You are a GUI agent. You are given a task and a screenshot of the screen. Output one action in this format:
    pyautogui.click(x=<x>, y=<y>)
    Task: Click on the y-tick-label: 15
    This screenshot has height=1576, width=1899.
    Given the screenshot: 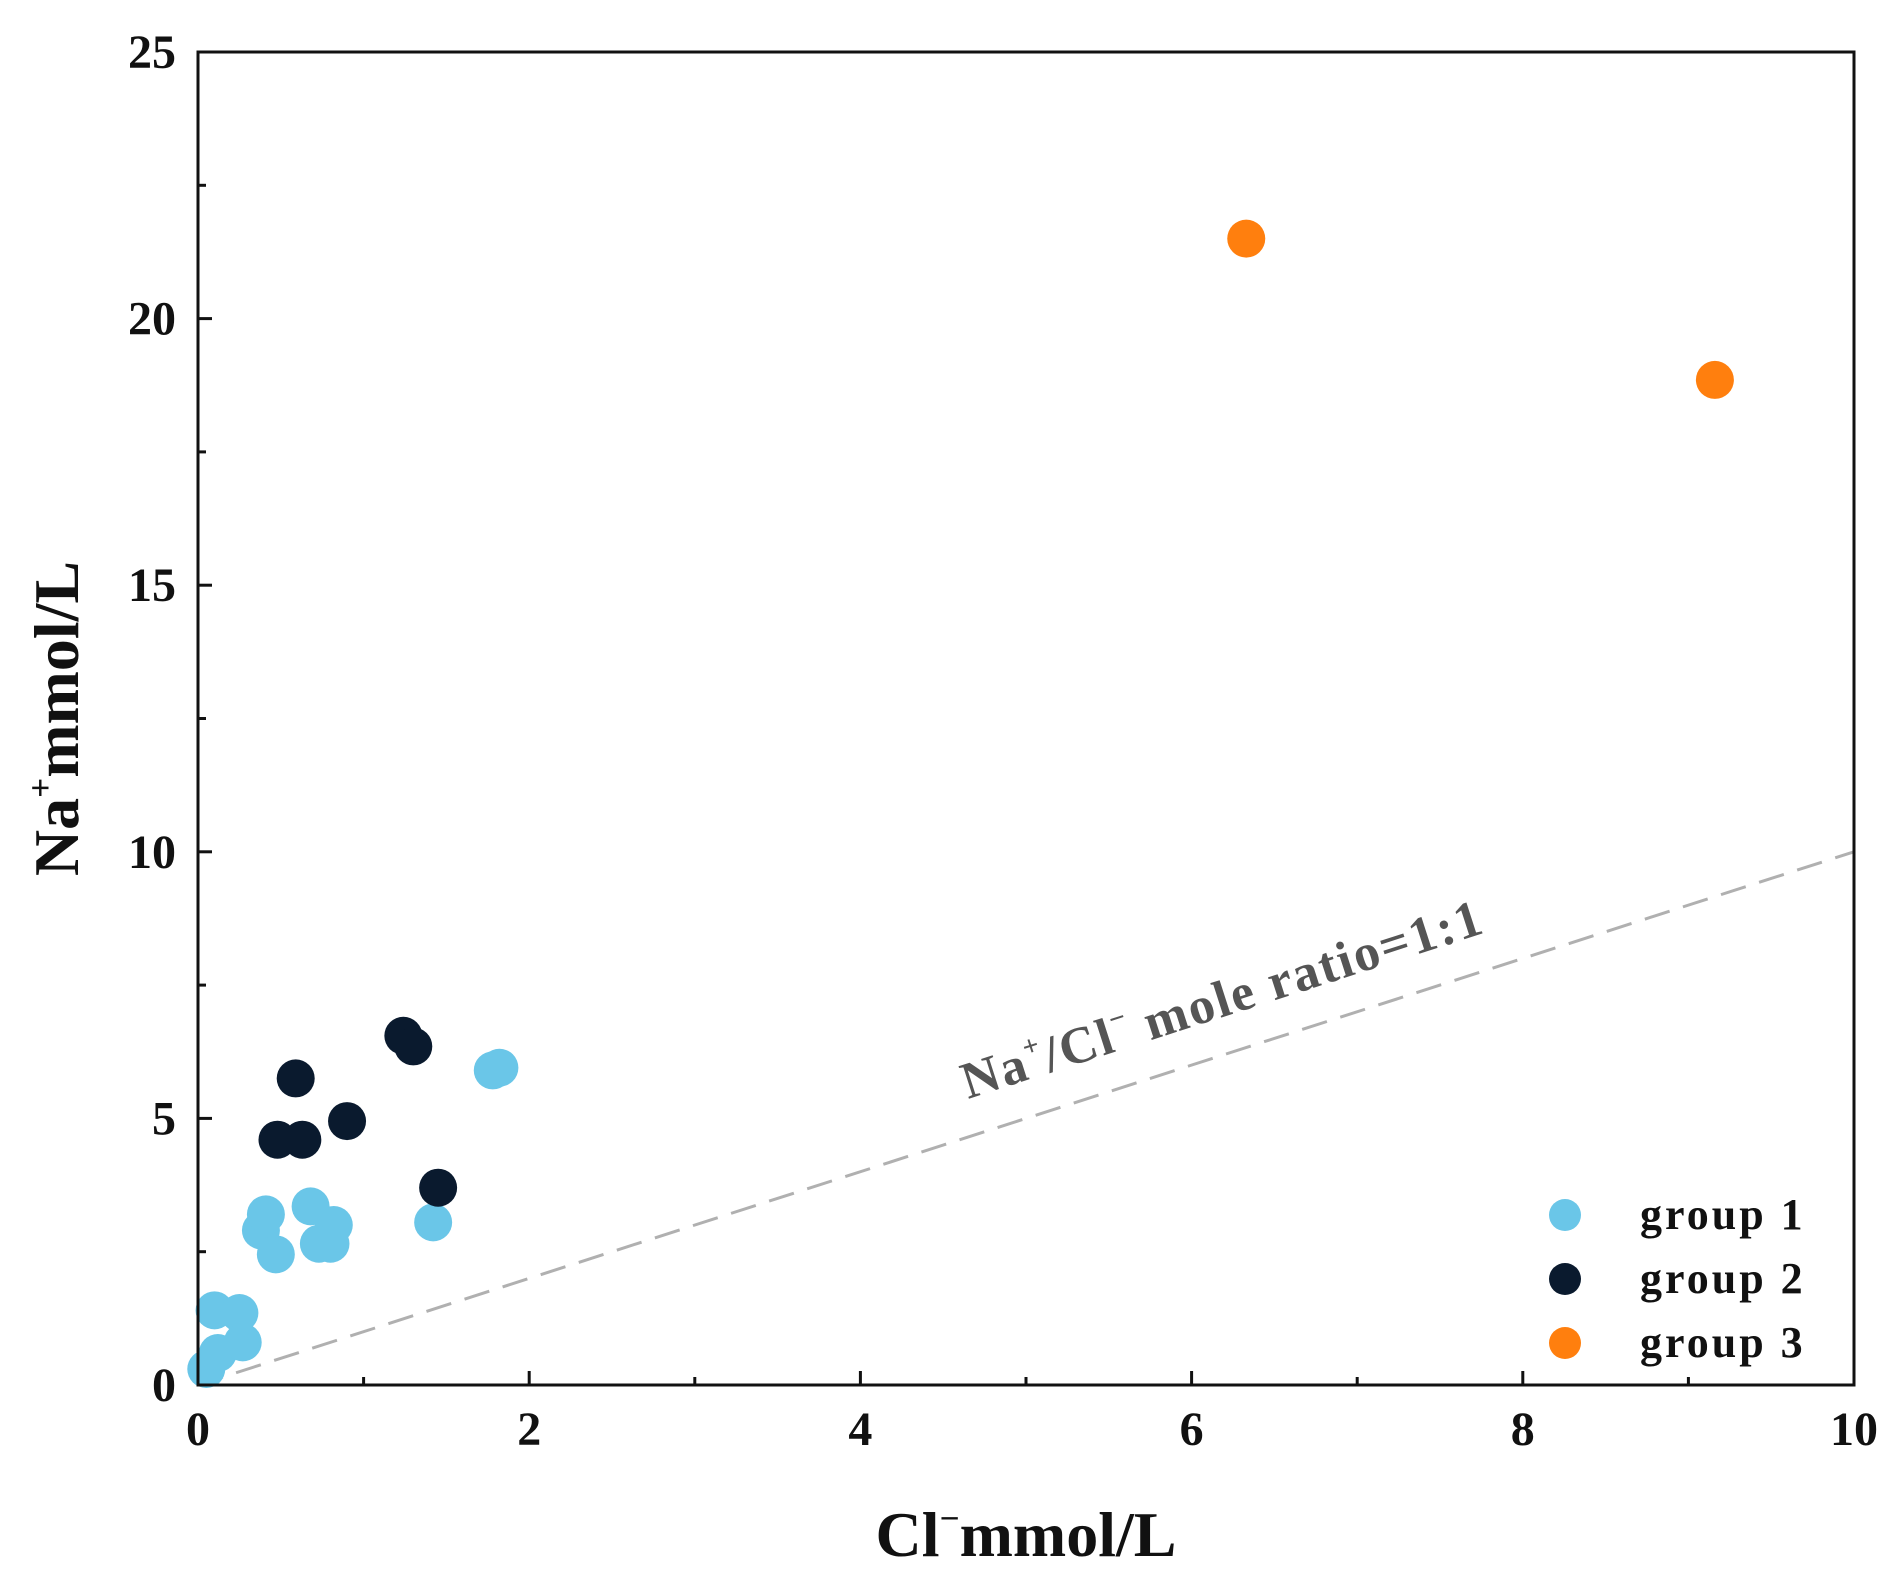 What is the action you would take?
    pyautogui.click(x=152, y=585)
    